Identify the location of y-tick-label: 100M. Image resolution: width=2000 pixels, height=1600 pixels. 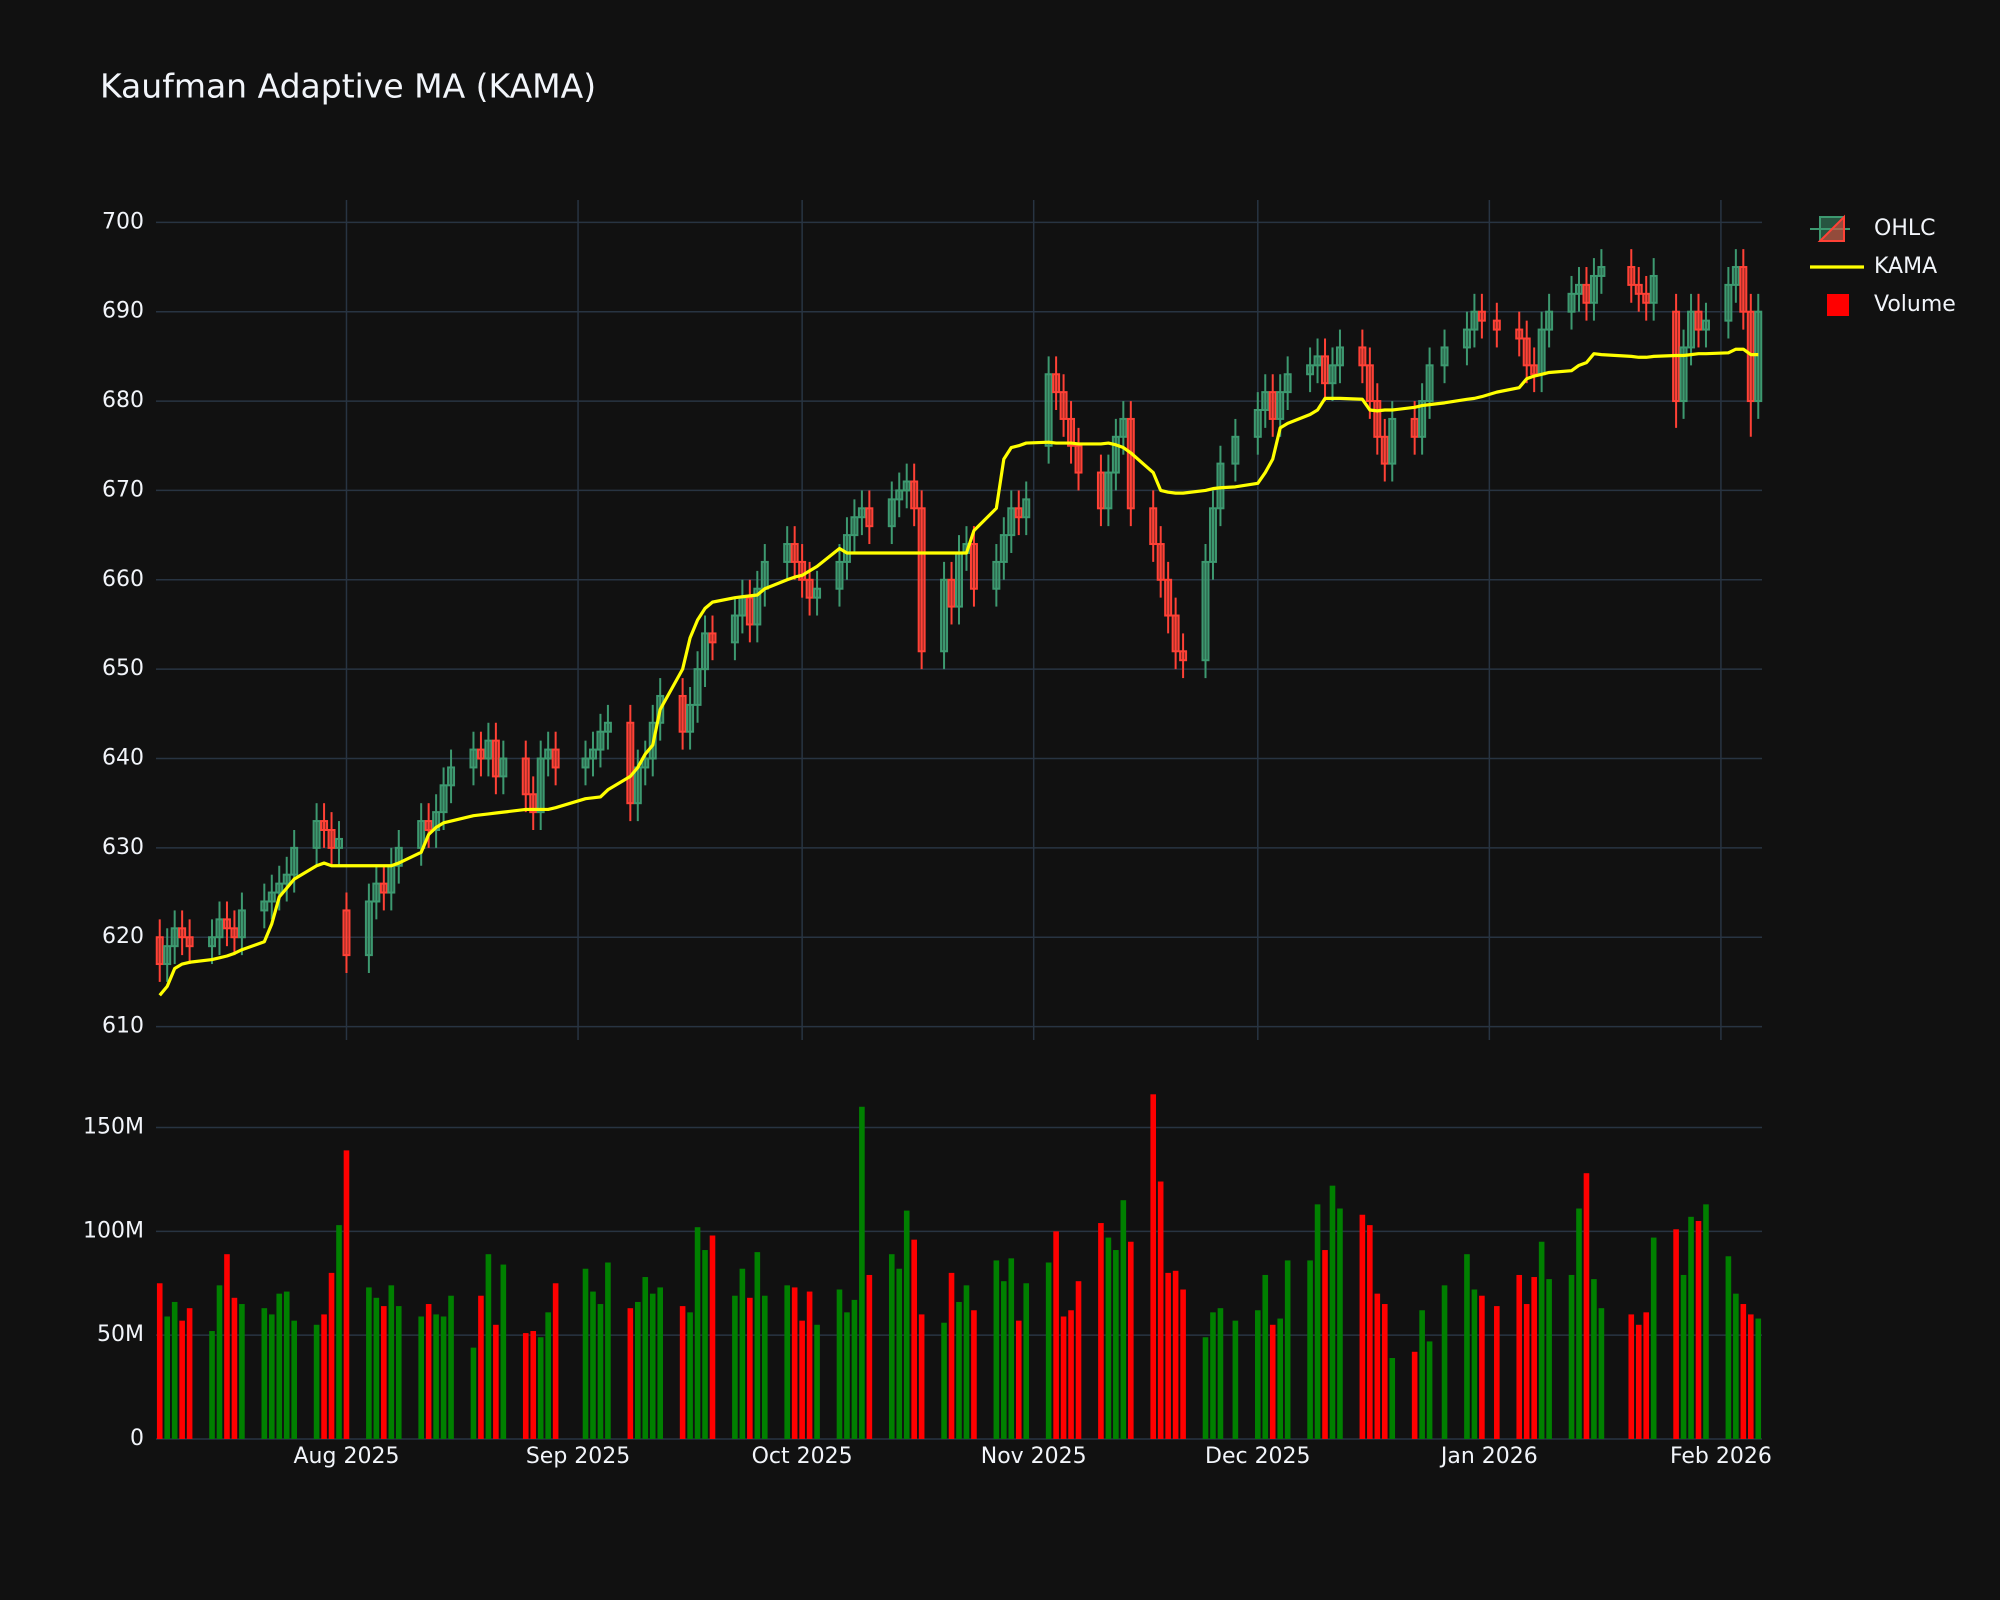
(113, 1230).